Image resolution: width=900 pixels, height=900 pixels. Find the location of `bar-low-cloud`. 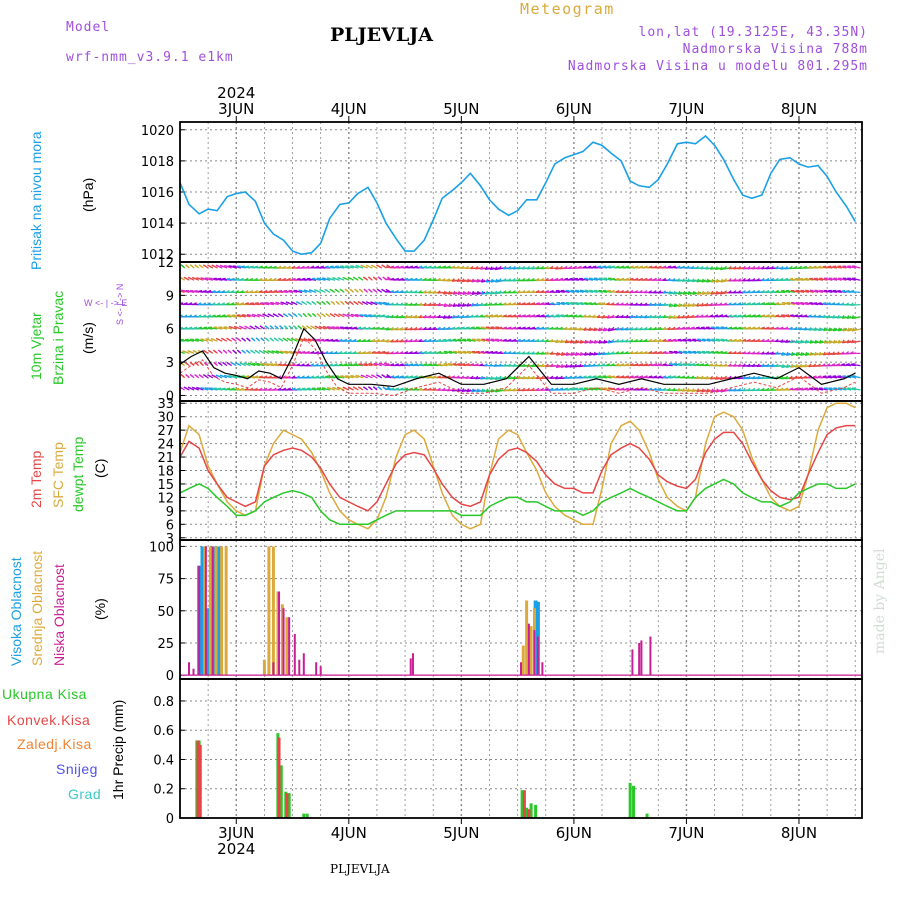

bar-low-cloud is located at coordinates (199, 620).